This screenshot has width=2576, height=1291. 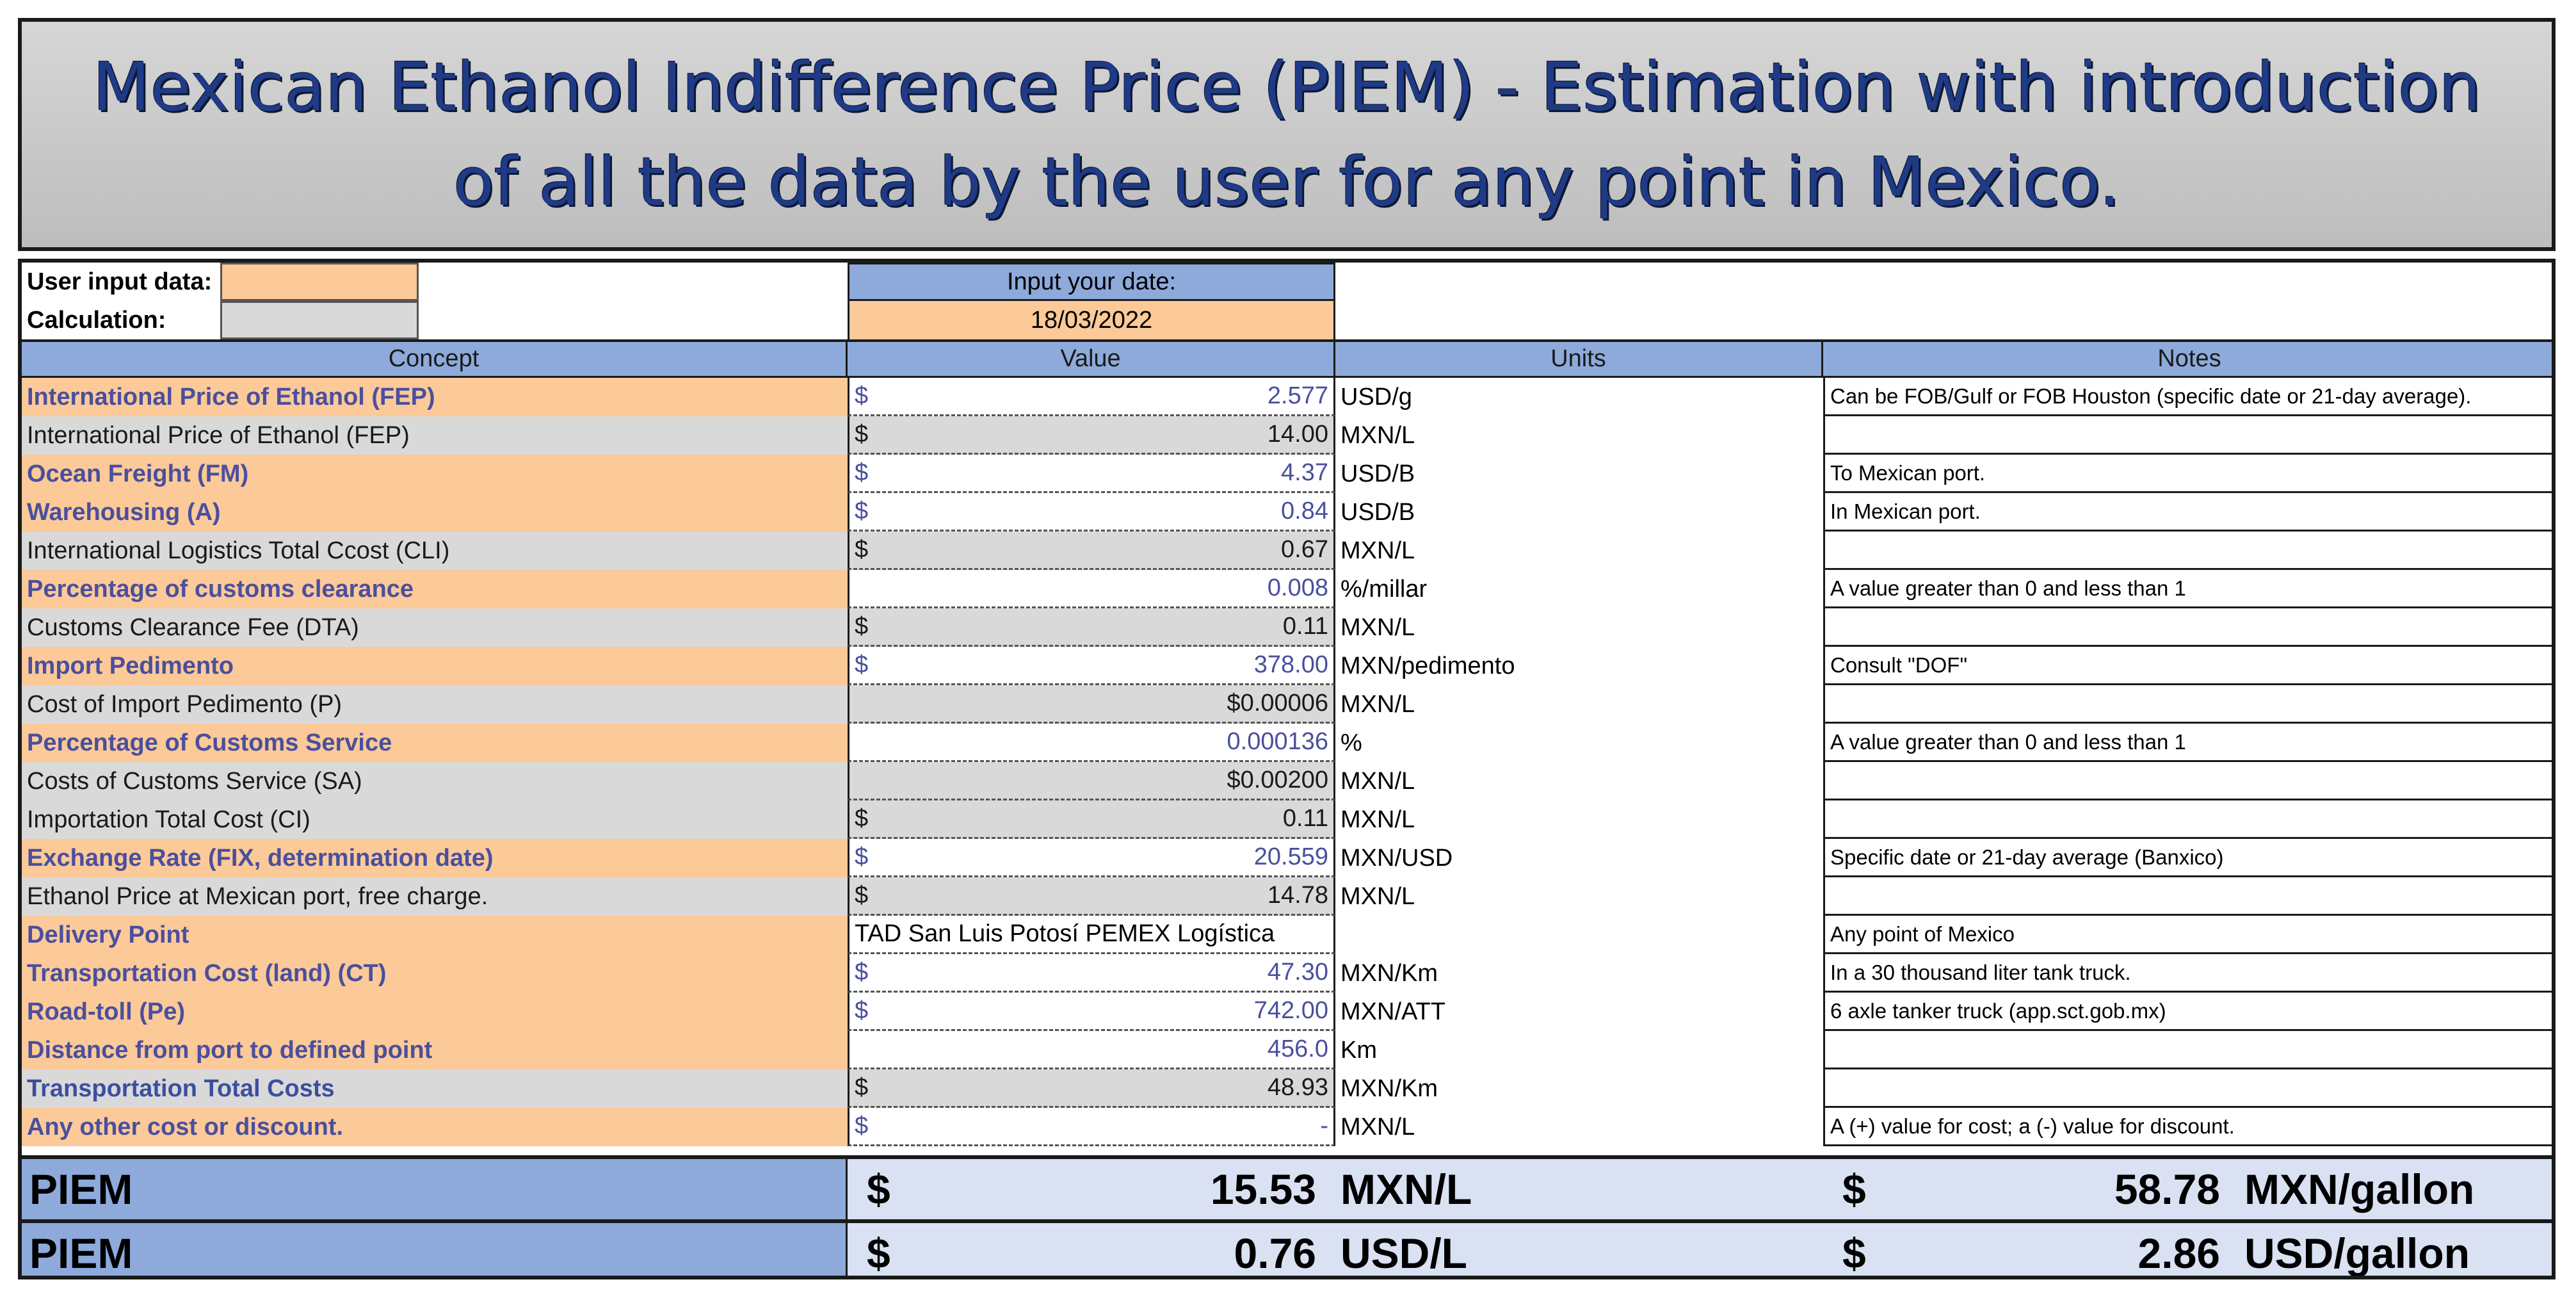 What do you see at coordinates (2359, 1189) in the screenshot?
I see `piem-unit: MXN/gallon` at bounding box center [2359, 1189].